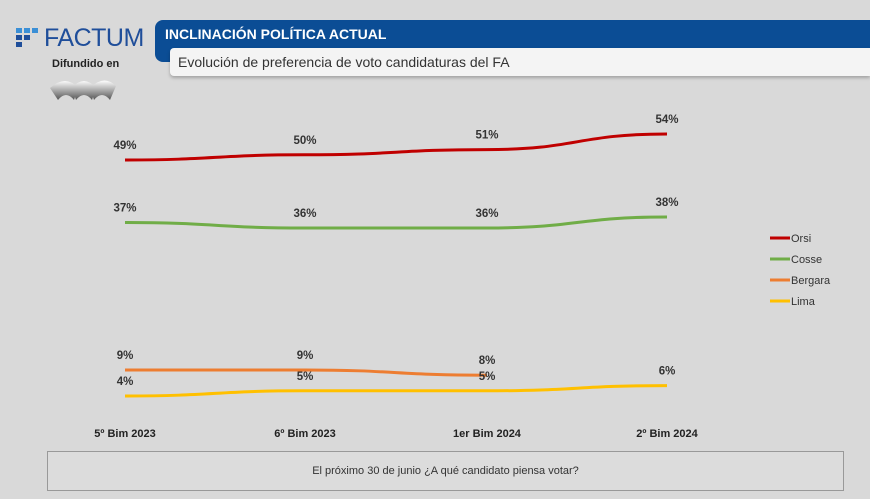 The image size is (870, 499). Describe the element at coordinates (396, 391) in the screenshot. I see `series-line-lima` at that location.